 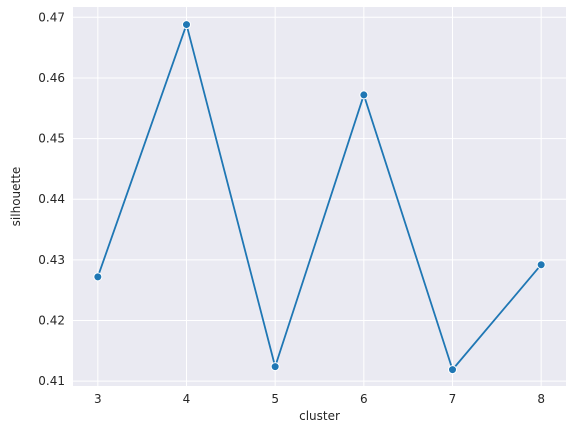 I want to click on y-tick-label: 0.46, so click(x=51, y=78).